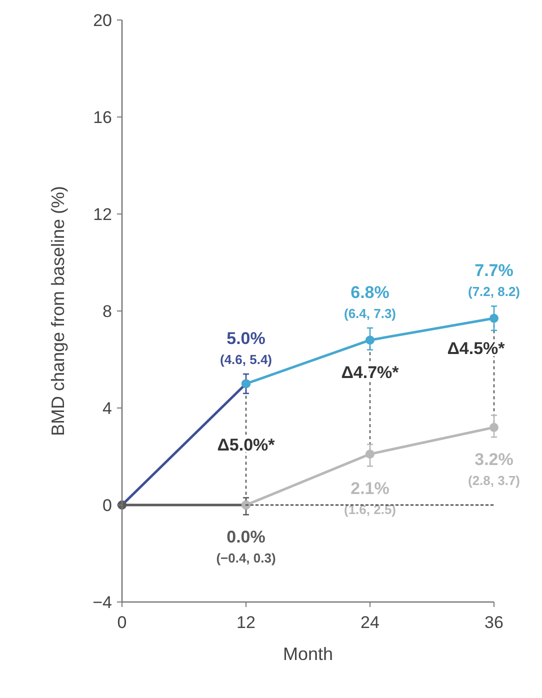  I want to click on annotation: Δ5.0%*, so click(246, 444).